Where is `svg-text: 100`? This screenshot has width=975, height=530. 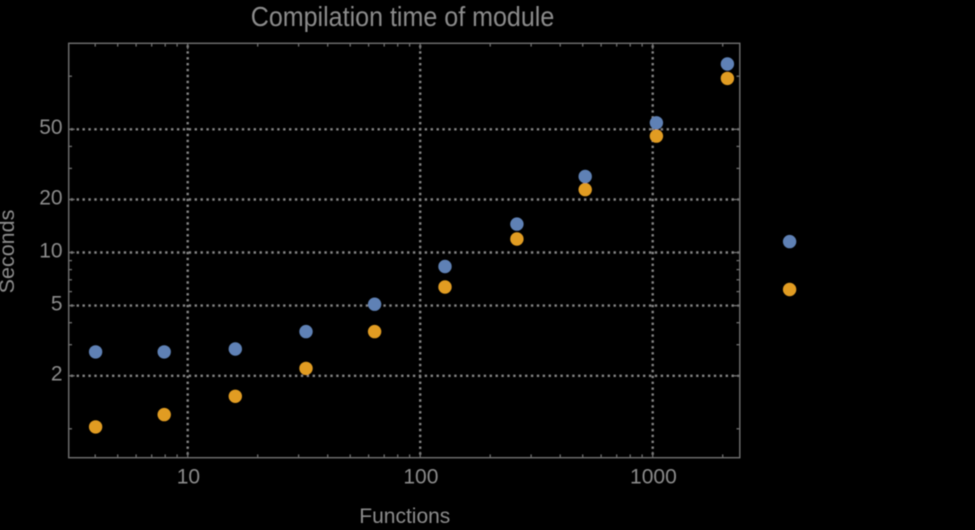
svg-text: 100 is located at coordinates (420, 476).